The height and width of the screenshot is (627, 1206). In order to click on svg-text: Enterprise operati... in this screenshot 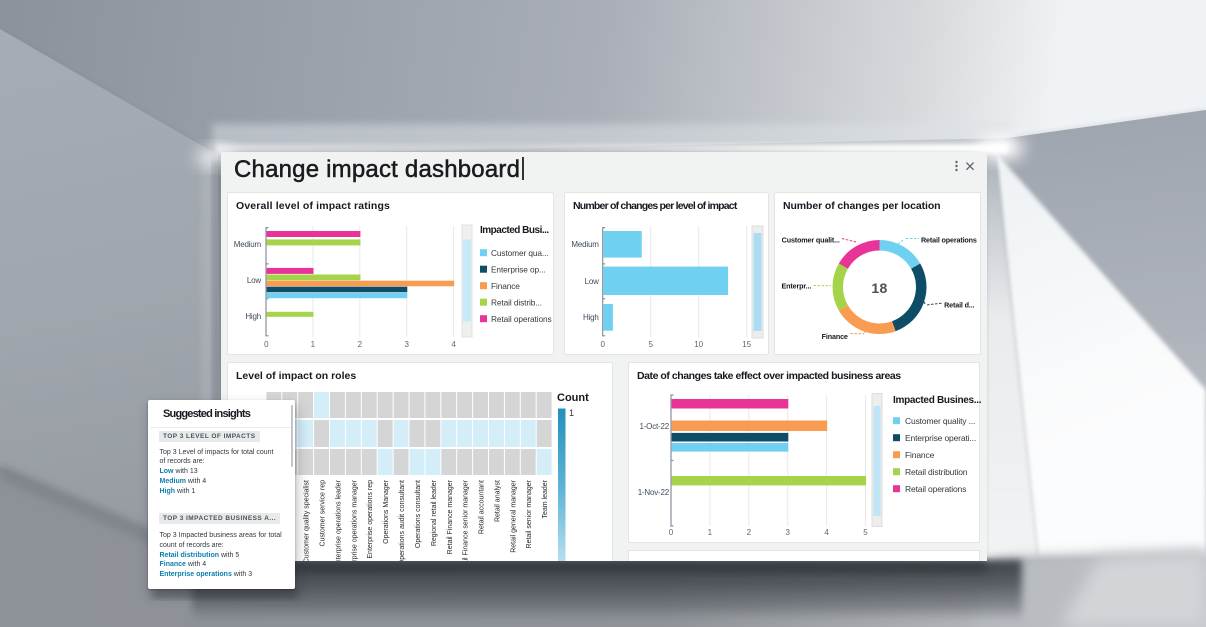, I will do `click(940, 438)`.